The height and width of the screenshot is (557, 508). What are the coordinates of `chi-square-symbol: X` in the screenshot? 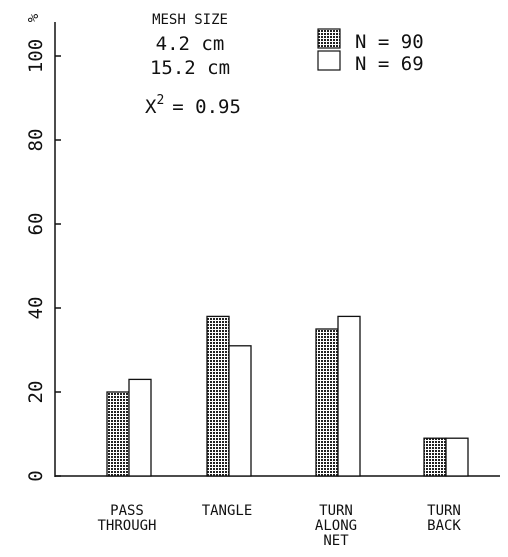 It's located at (151, 107).